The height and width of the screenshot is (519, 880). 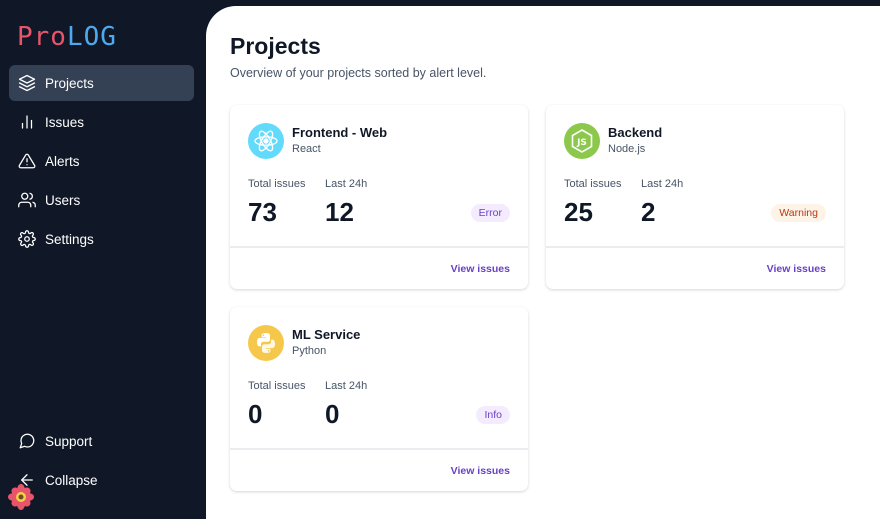 I want to click on sidebar-item-label: Collapse, so click(x=71, y=480).